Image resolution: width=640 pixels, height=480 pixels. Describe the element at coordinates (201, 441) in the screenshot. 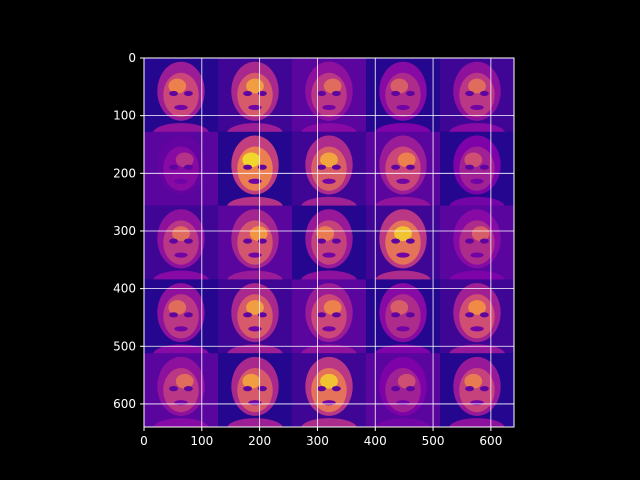

I see `x-tick-label: 100` at that location.